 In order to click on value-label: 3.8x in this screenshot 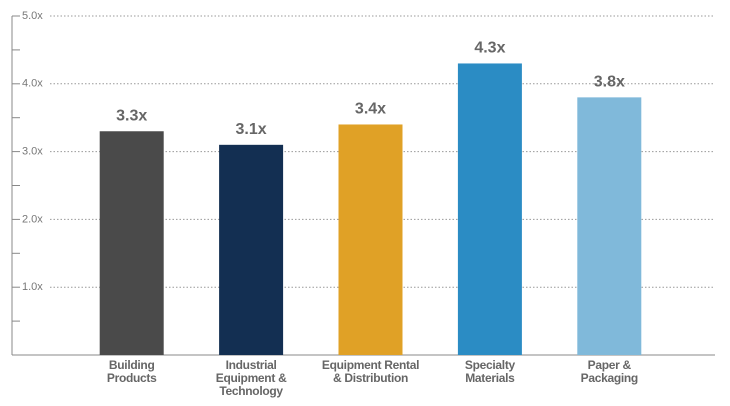, I will do `click(609, 82)`.